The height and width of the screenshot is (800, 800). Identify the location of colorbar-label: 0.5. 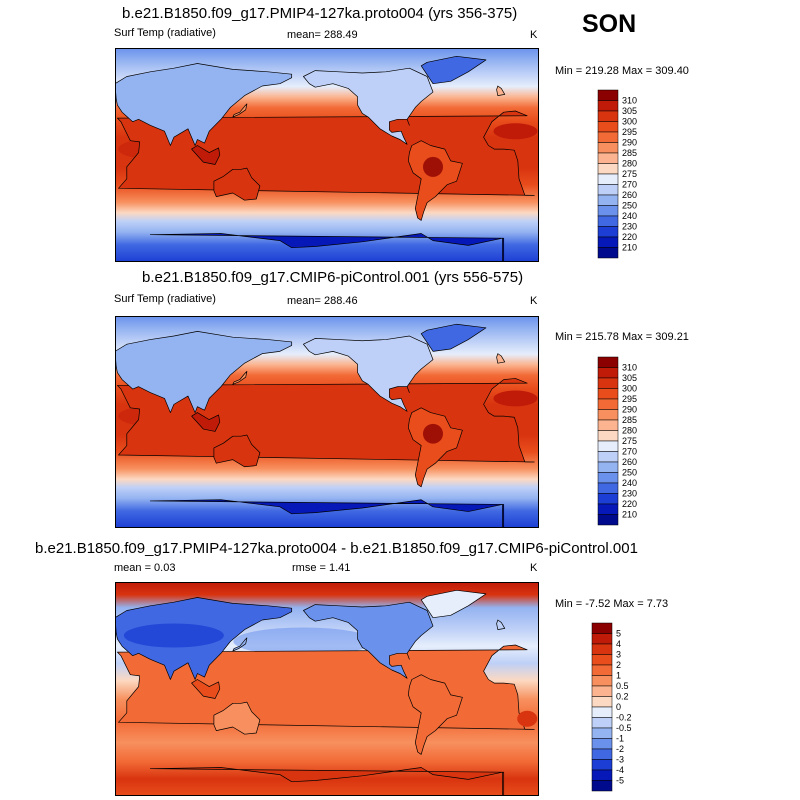
(622, 686).